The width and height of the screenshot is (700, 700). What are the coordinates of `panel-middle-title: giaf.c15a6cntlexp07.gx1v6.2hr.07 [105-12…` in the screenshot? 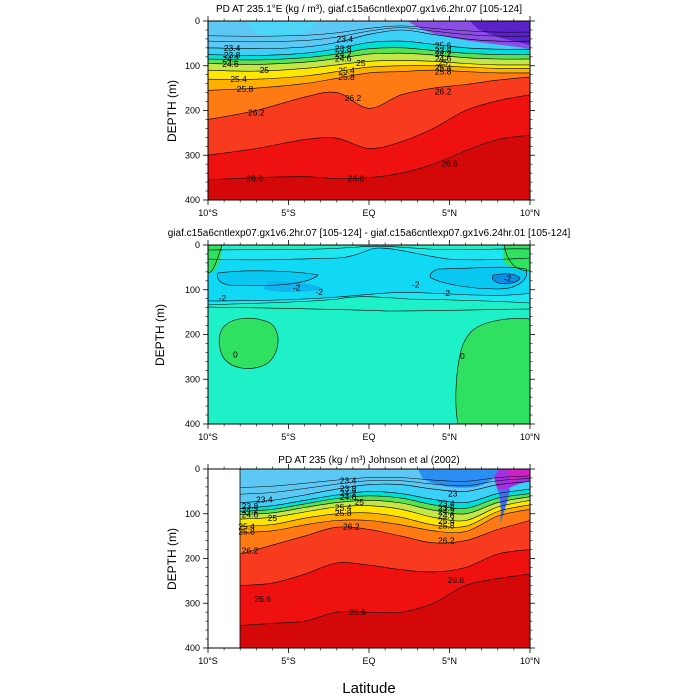 It's located at (369, 233).